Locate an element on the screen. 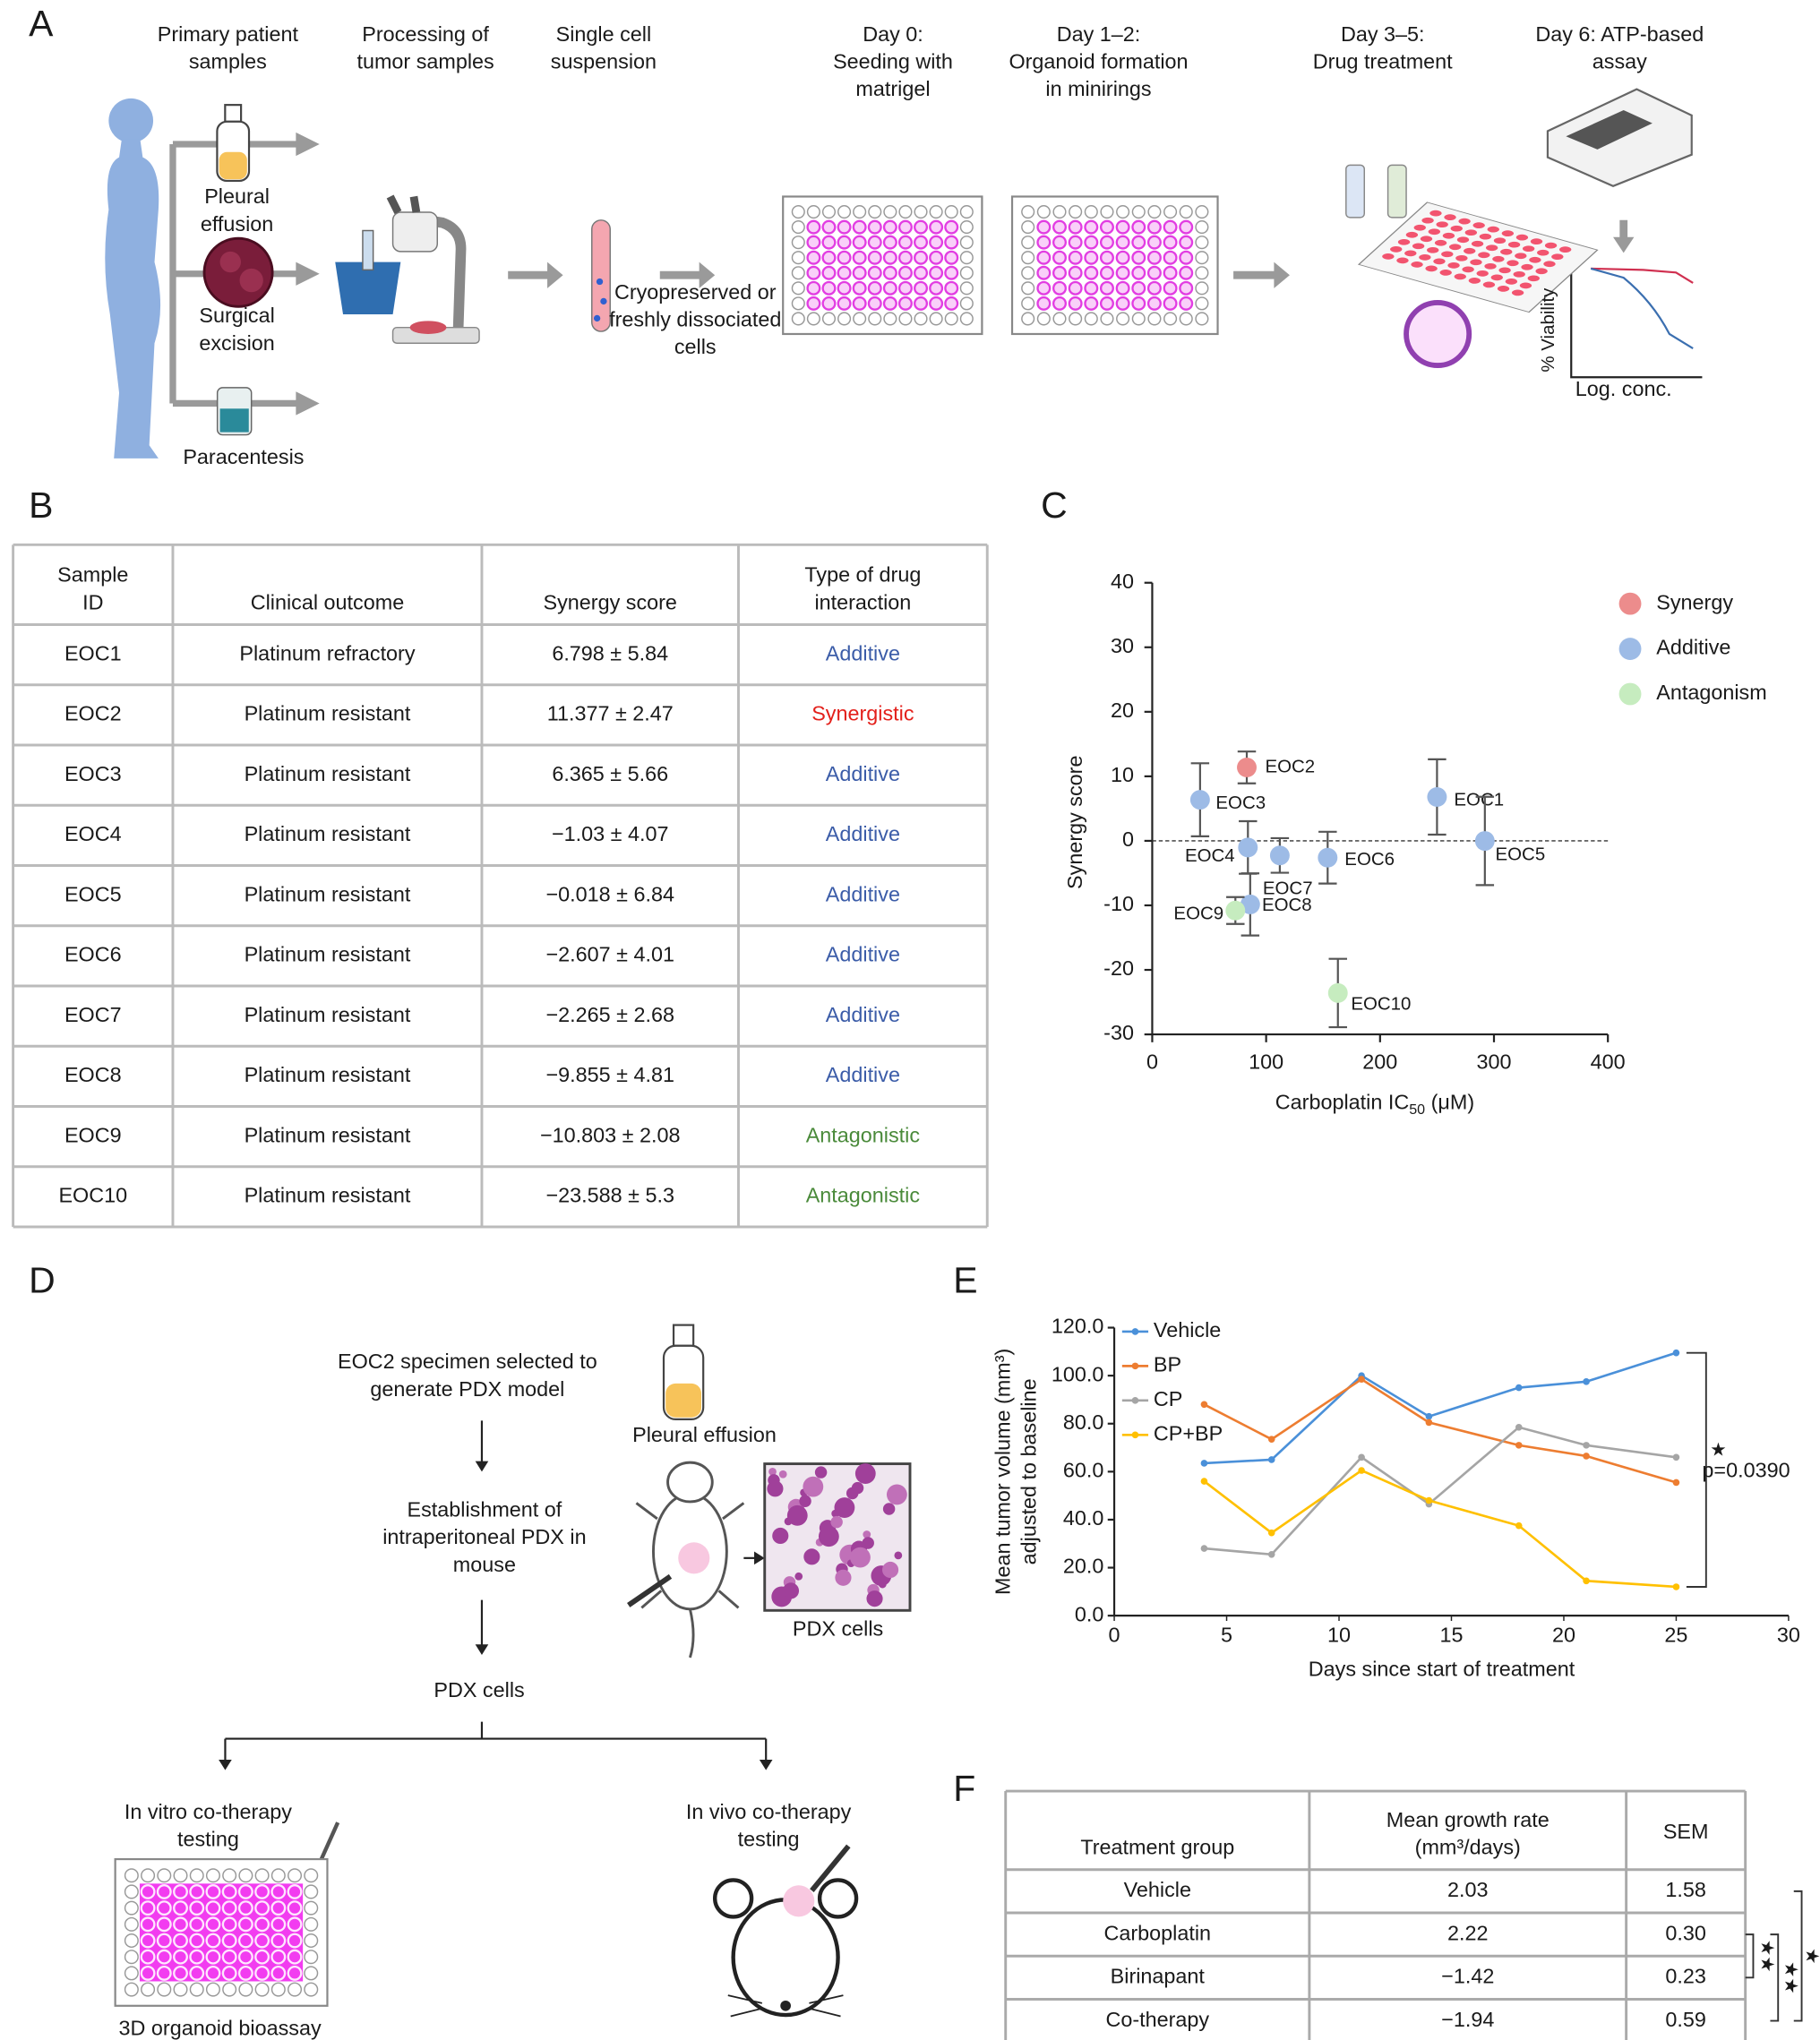  table-cell: 2.03 is located at coordinates (1468, 1889).